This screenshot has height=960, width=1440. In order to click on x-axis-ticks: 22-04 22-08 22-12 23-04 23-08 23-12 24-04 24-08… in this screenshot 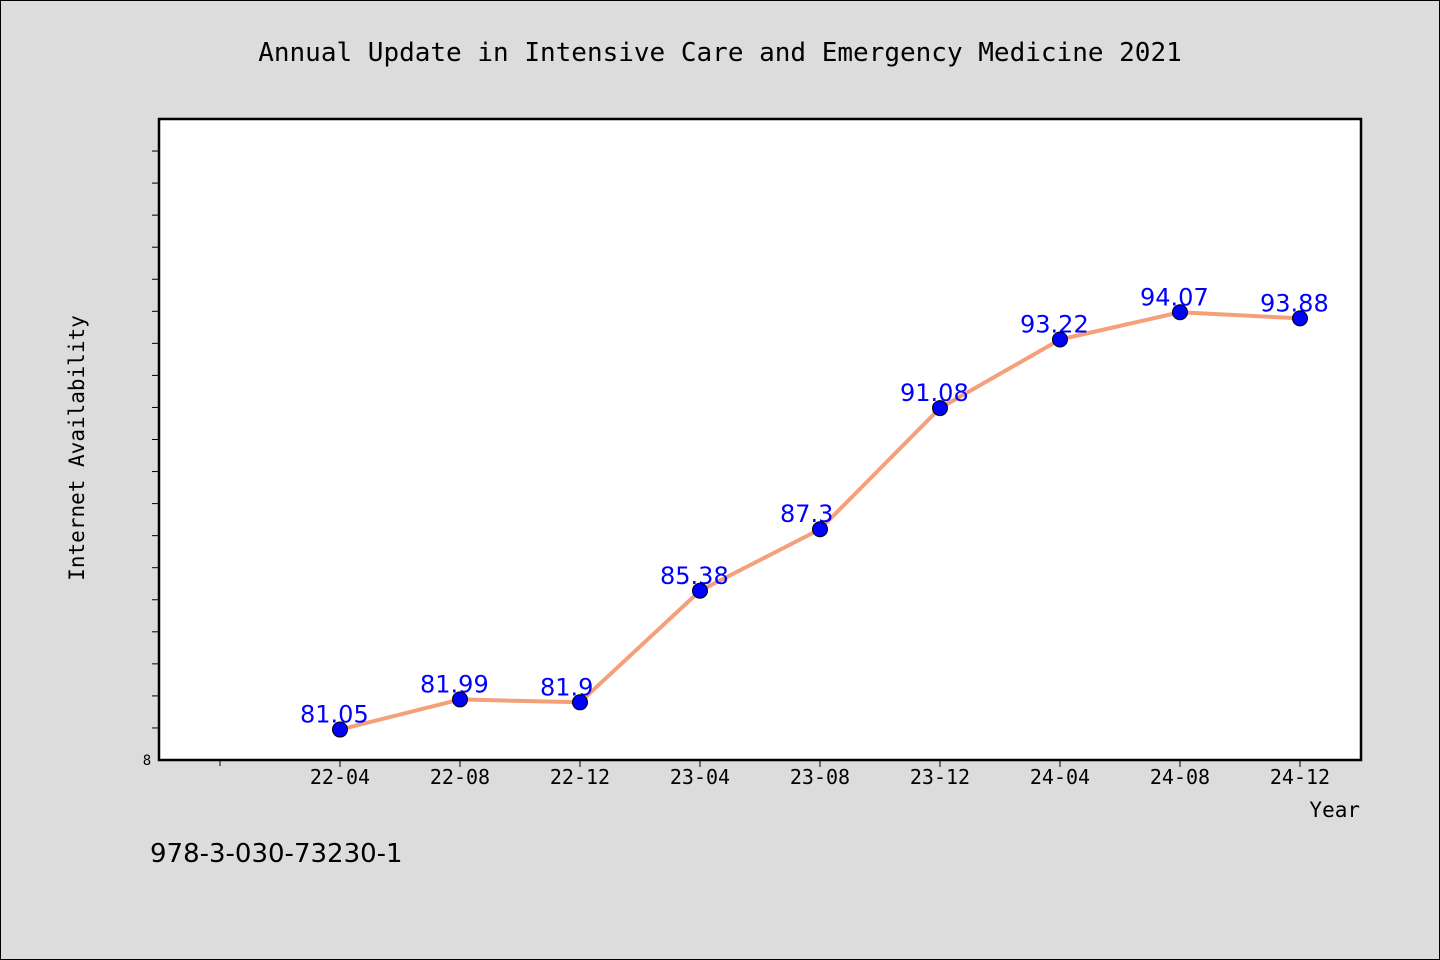, I will do `click(774, 774)`.